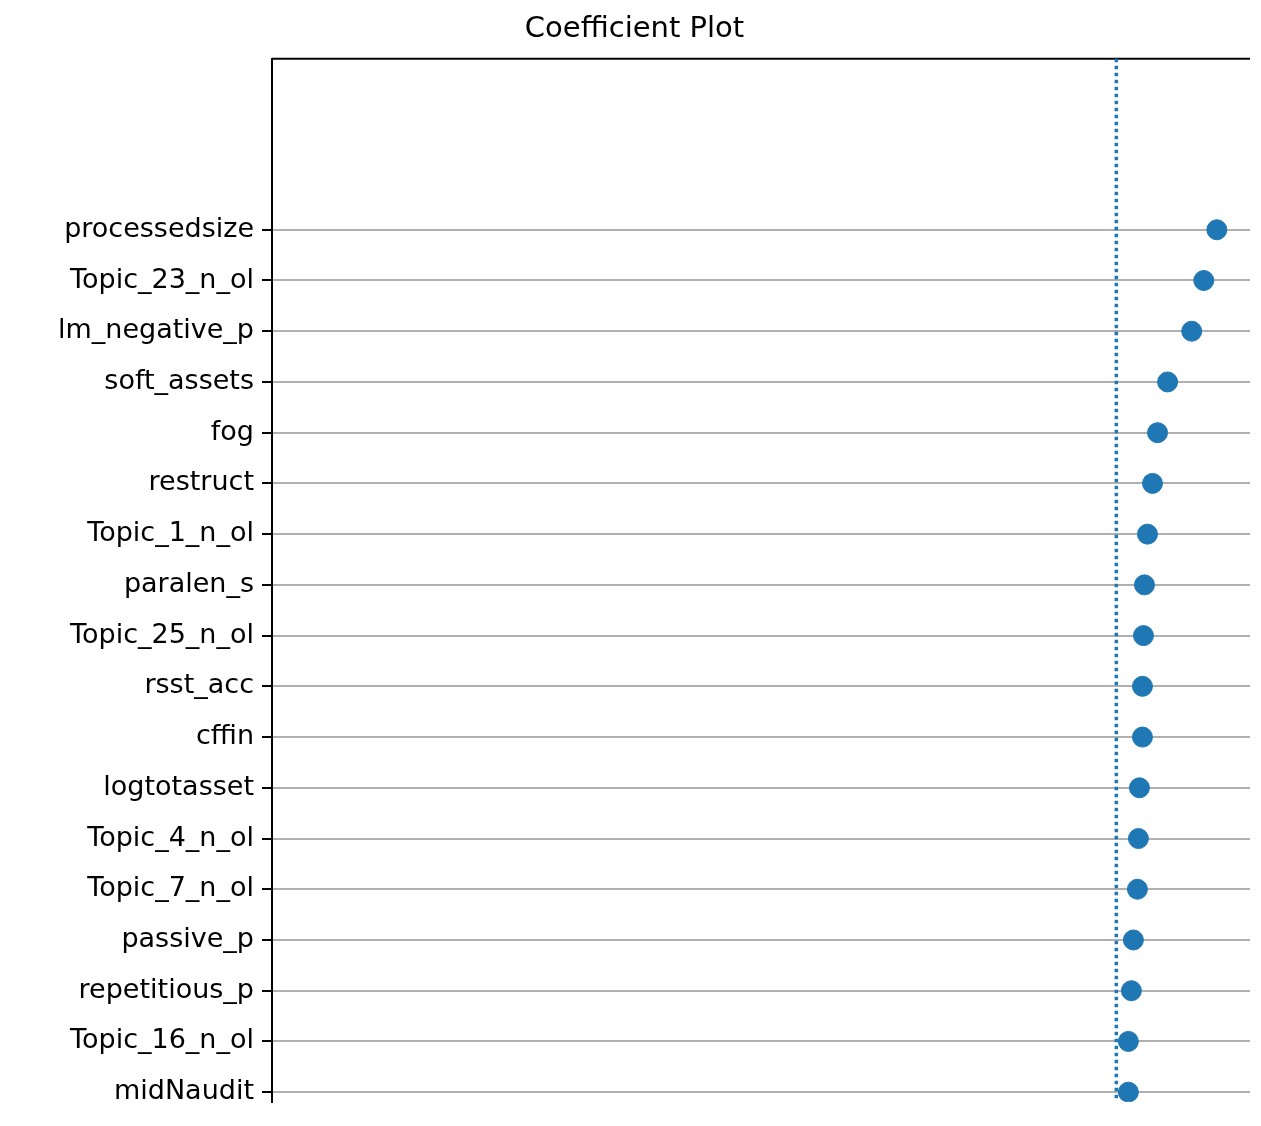  Describe the element at coordinates (187, 937) in the screenshot. I see `y-tick-label: passive_p` at that location.